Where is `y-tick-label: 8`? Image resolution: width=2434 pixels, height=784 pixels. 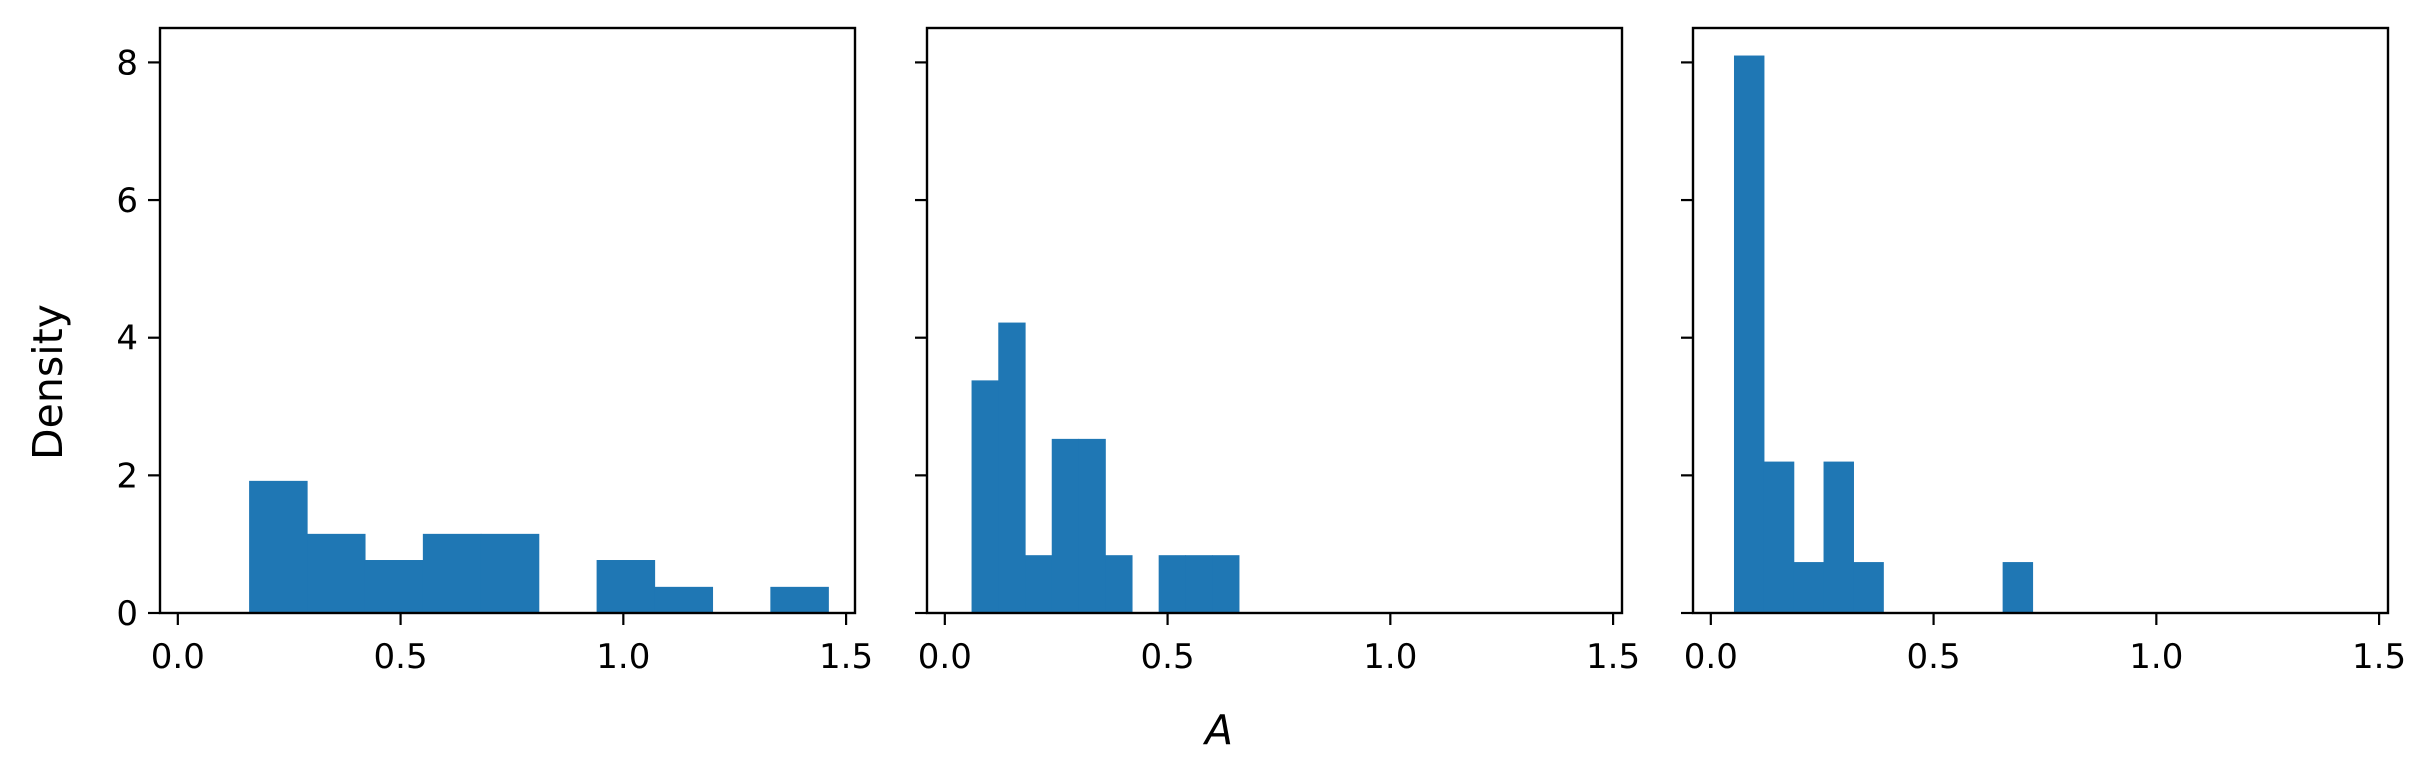 y-tick-label: 8 is located at coordinates (127, 63).